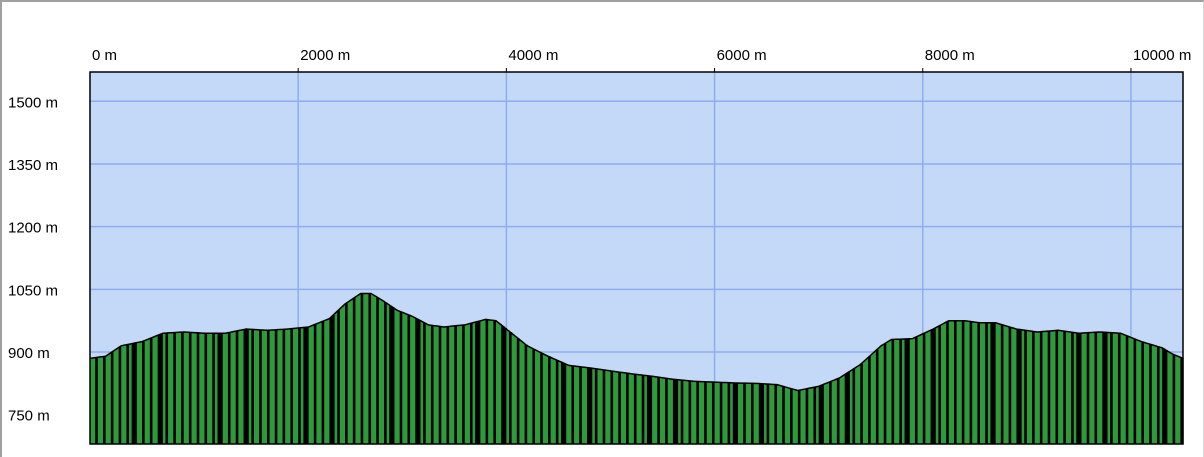 The width and height of the screenshot is (1204, 457). Describe the element at coordinates (33, 228) in the screenshot. I see `y-tick-label-3: 1200 m` at that location.